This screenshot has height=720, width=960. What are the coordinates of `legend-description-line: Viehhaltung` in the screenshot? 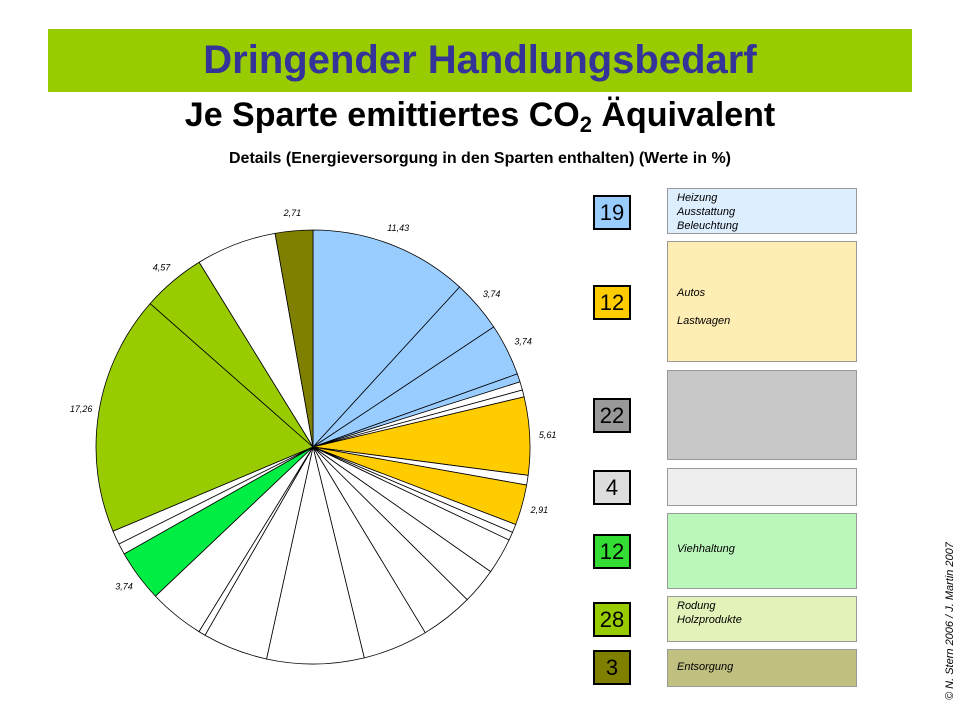 It's located at (706, 549).